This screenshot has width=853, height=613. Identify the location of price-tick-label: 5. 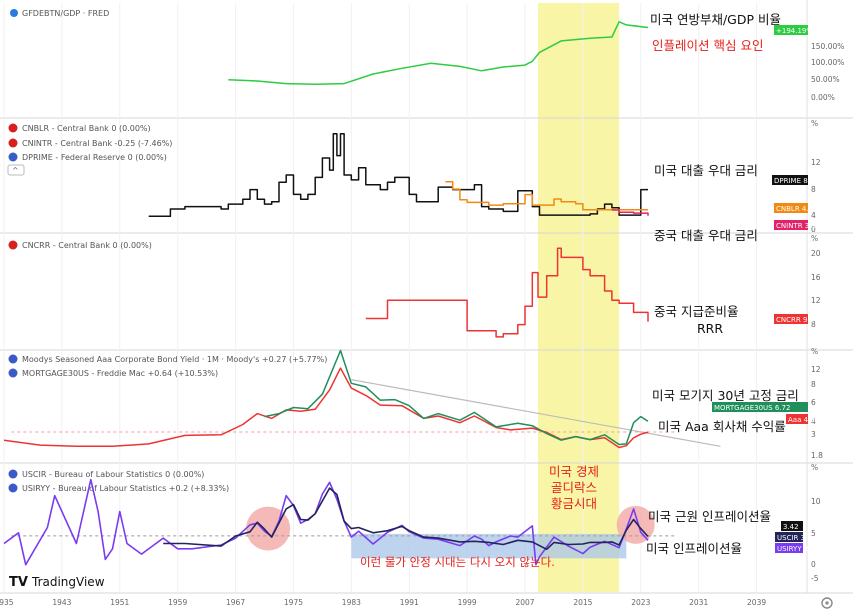
(813, 533).